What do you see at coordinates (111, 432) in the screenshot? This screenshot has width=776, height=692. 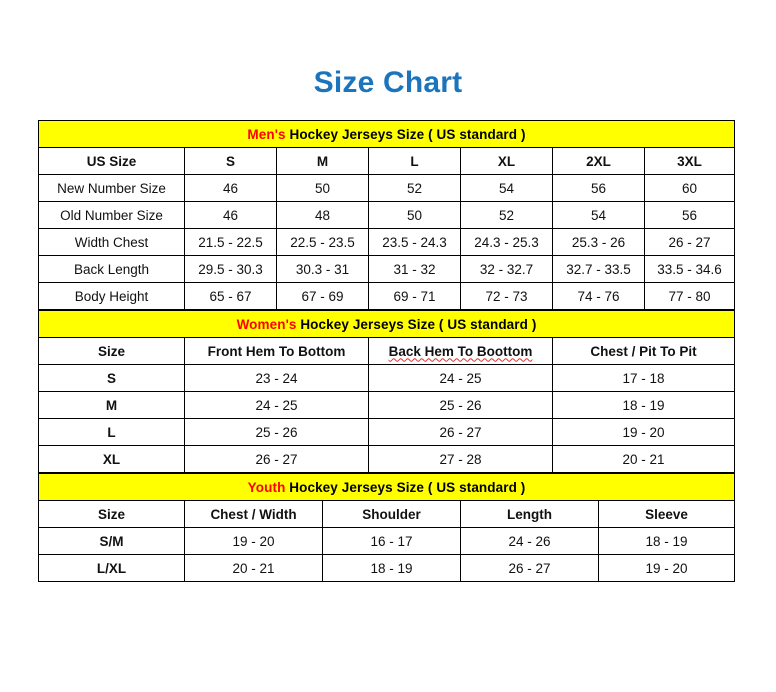 I see `womens-row-label: L` at bounding box center [111, 432].